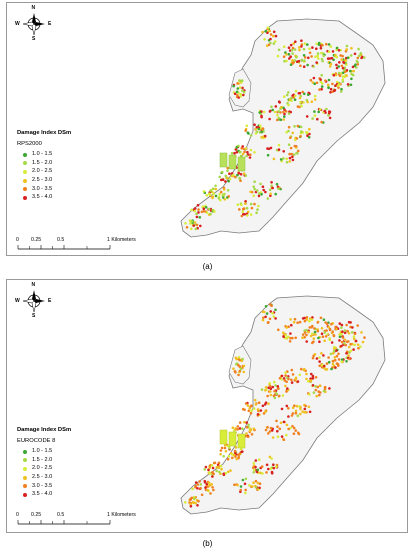 This screenshot has height=550, width=415. Describe the element at coordinates (44, 133) in the screenshot. I see `legend-title: Damage Index DSm` at that location.